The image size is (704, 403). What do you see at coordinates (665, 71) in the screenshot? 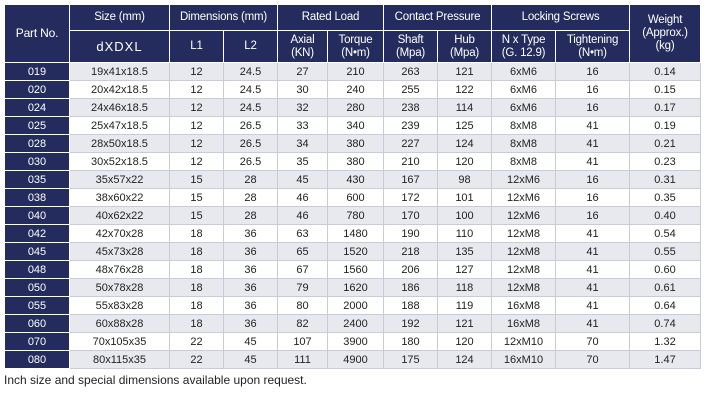
I see `weight-cell: 0.14` at bounding box center [665, 71].